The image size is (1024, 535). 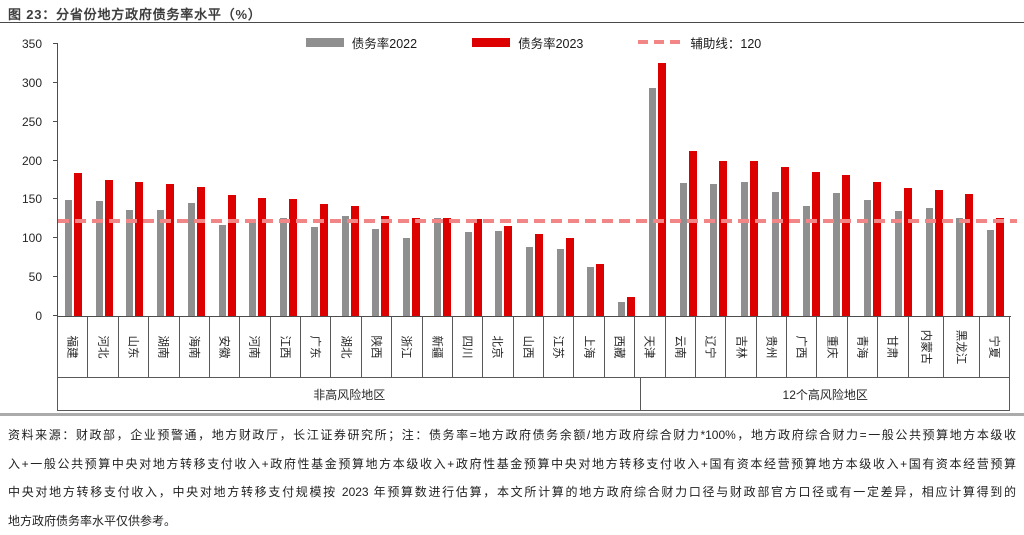 I want to click on x-tick-label-3: 山东, so click(x=133, y=347).